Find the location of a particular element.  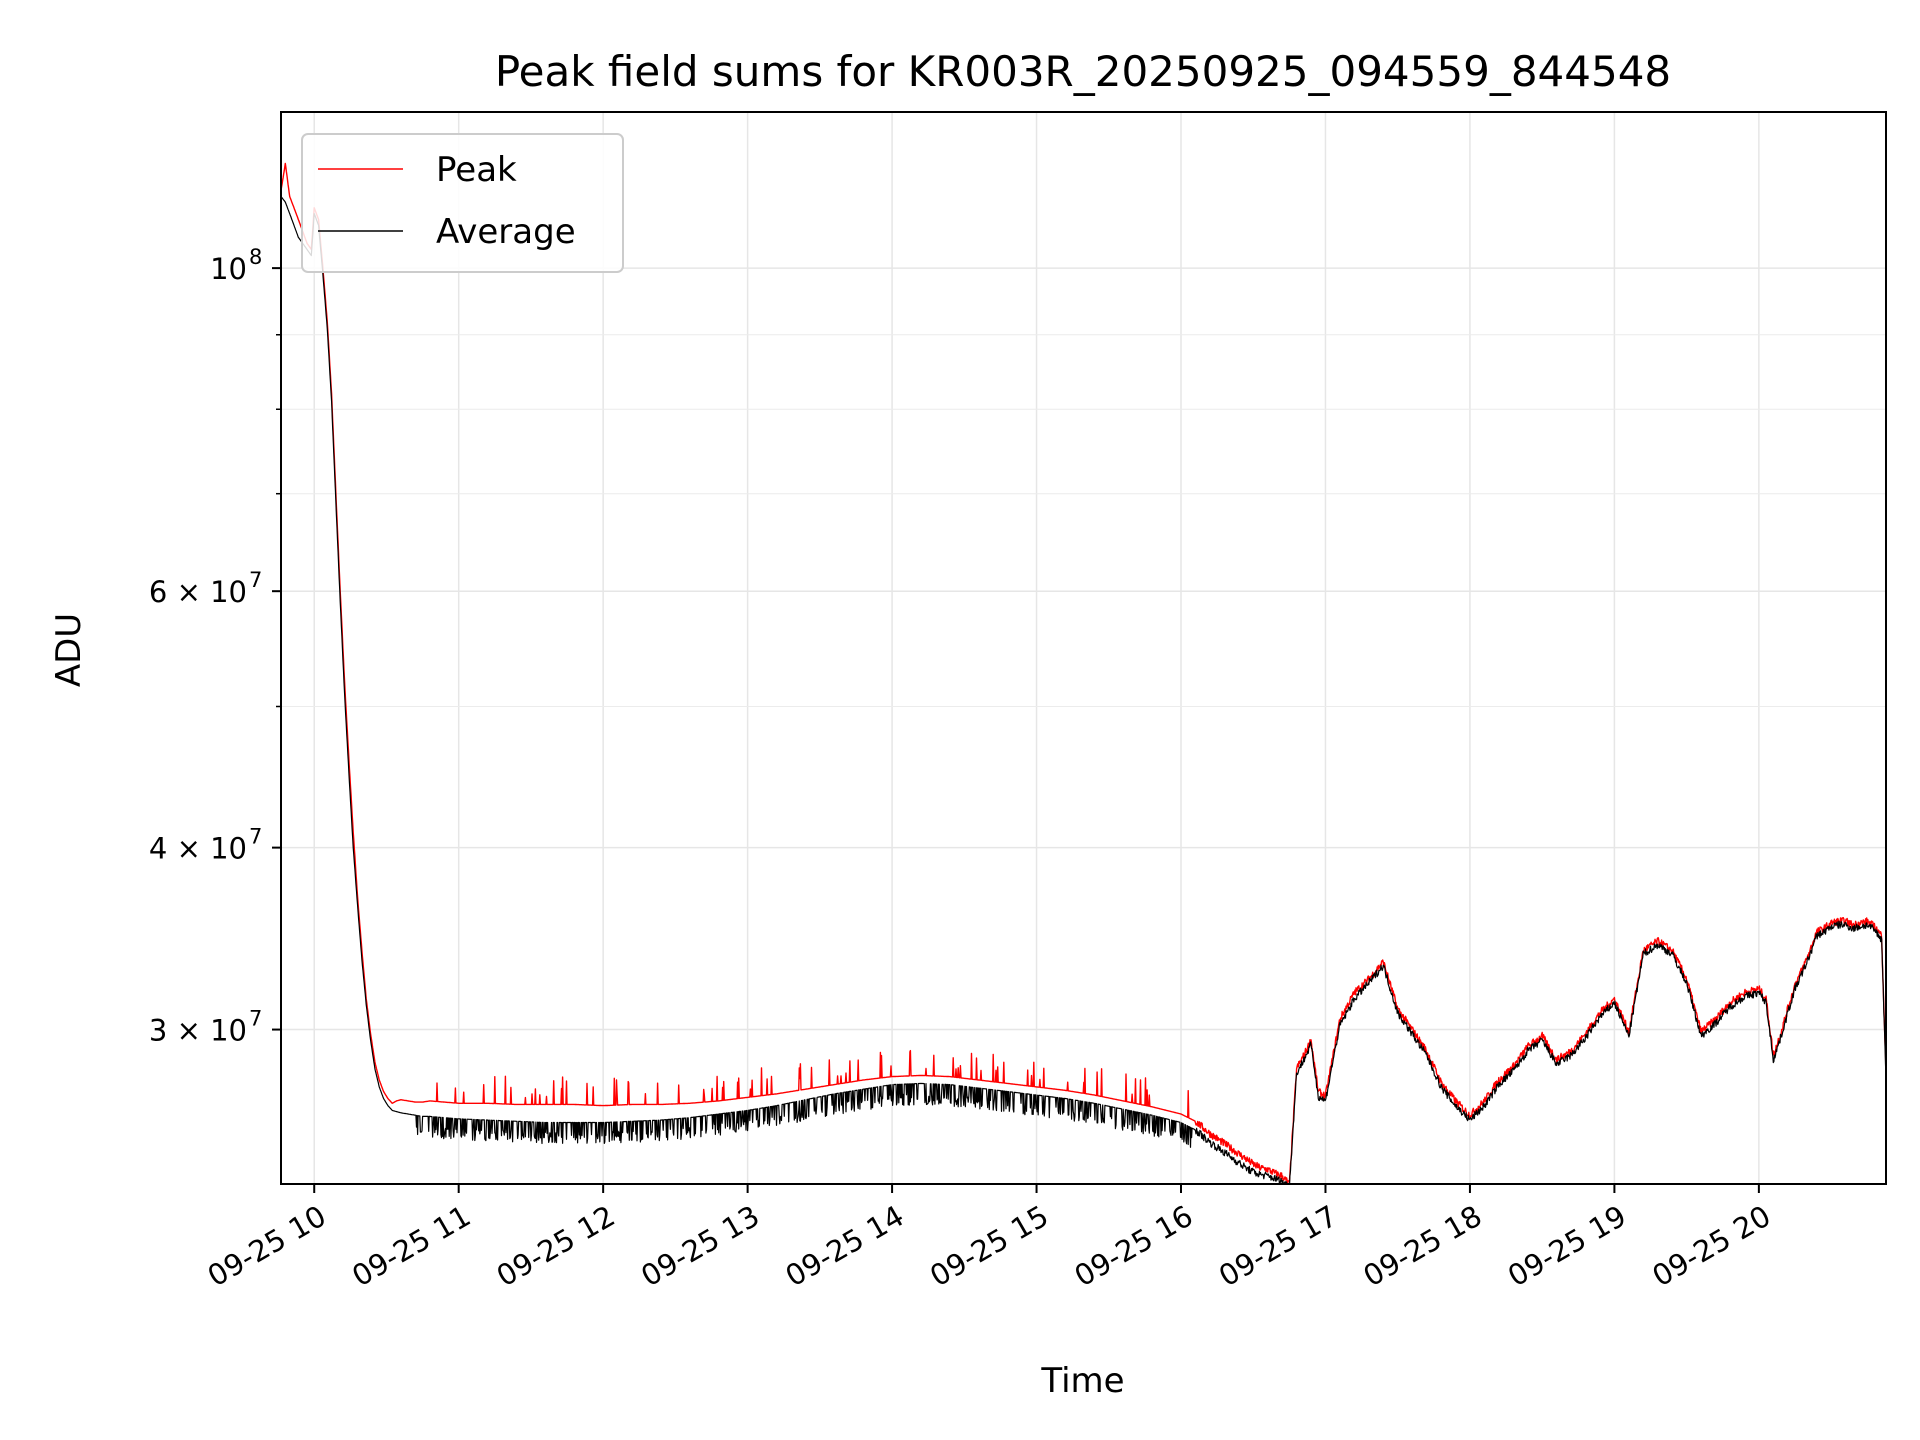

y-tick-mantissa: 10 is located at coordinates (228, 269).